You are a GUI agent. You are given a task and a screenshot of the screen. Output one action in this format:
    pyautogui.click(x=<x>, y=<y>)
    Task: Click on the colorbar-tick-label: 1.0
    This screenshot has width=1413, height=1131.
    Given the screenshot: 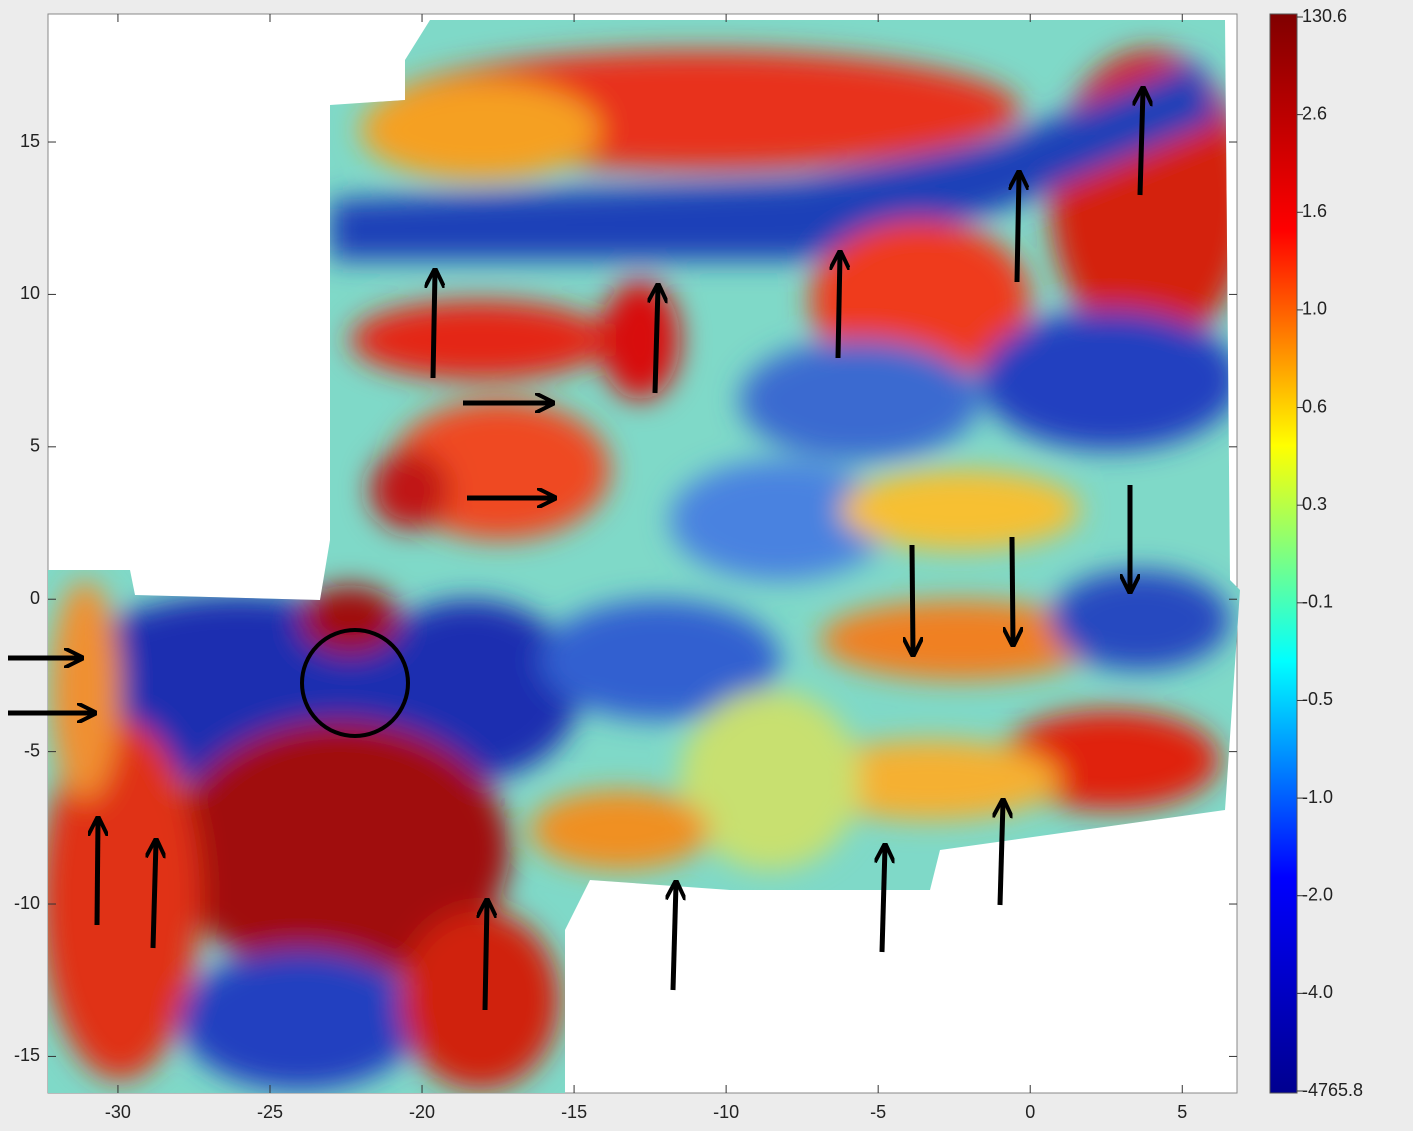 What is the action you would take?
    pyautogui.click(x=1314, y=309)
    